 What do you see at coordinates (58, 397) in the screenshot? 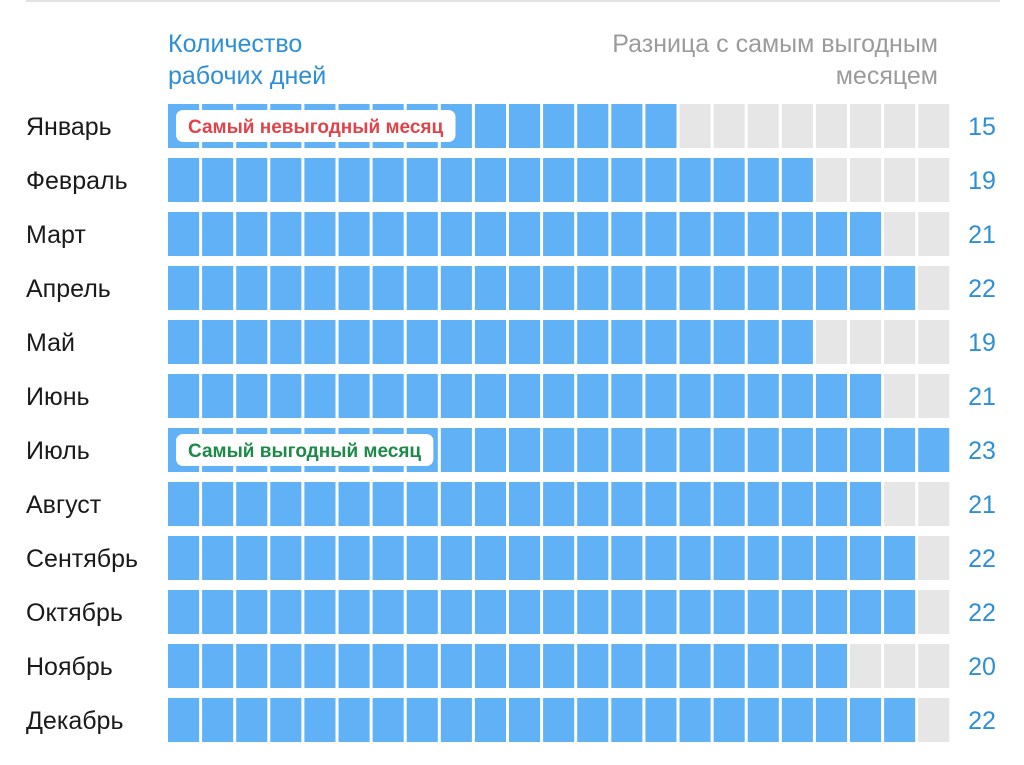
I see `month-label: Июнь` at bounding box center [58, 397].